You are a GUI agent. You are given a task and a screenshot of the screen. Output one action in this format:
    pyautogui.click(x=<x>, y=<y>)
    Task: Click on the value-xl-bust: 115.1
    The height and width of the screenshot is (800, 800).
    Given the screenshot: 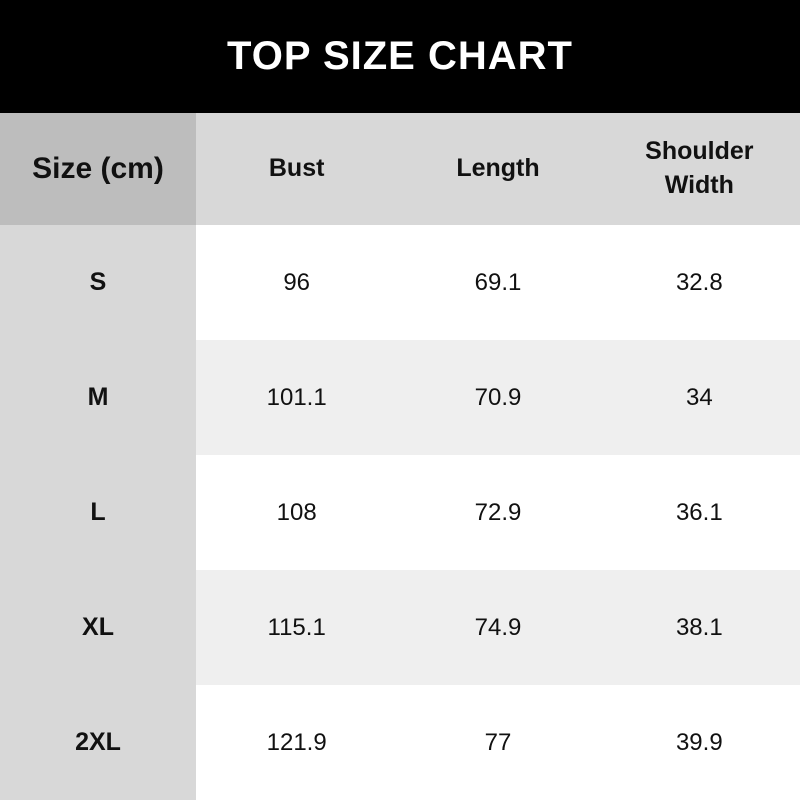 What is the action you would take?
    pyautogui.click(x=297, y=627)
    